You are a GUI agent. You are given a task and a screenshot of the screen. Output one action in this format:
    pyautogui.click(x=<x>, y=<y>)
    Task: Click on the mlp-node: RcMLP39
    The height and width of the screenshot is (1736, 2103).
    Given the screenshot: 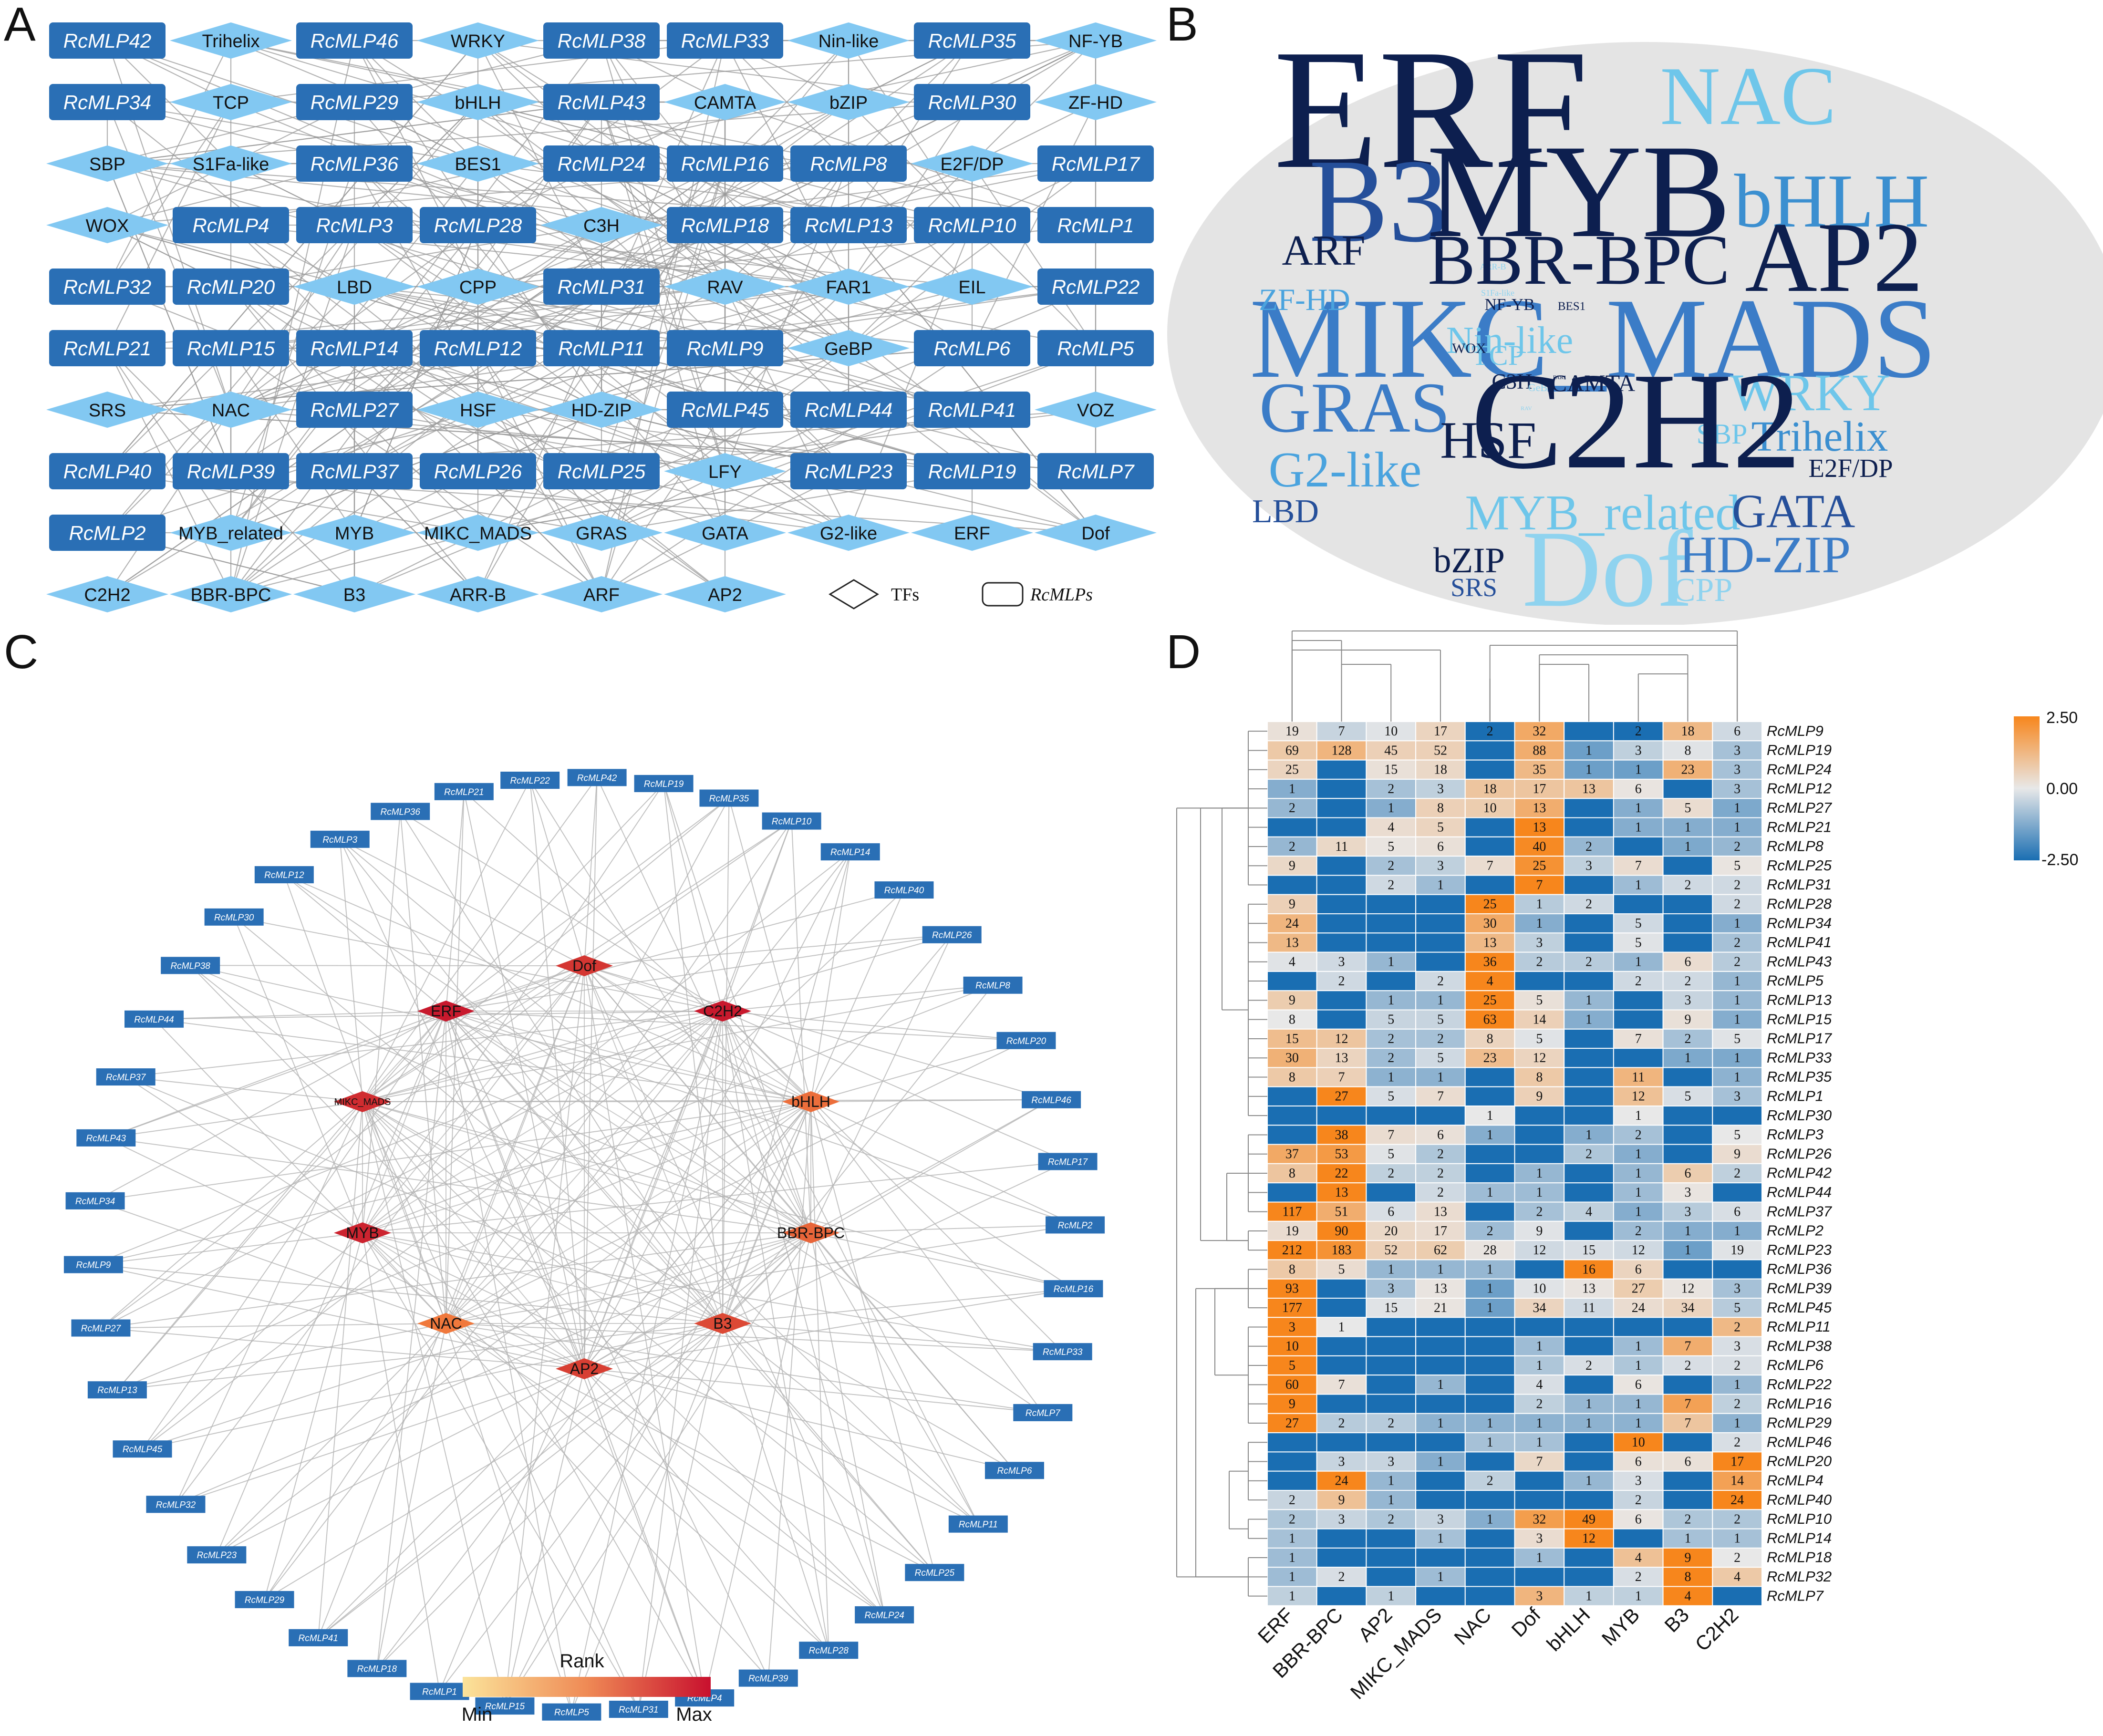 What is the action you would take?
    pyautogui.click(x=231, y=471)
    